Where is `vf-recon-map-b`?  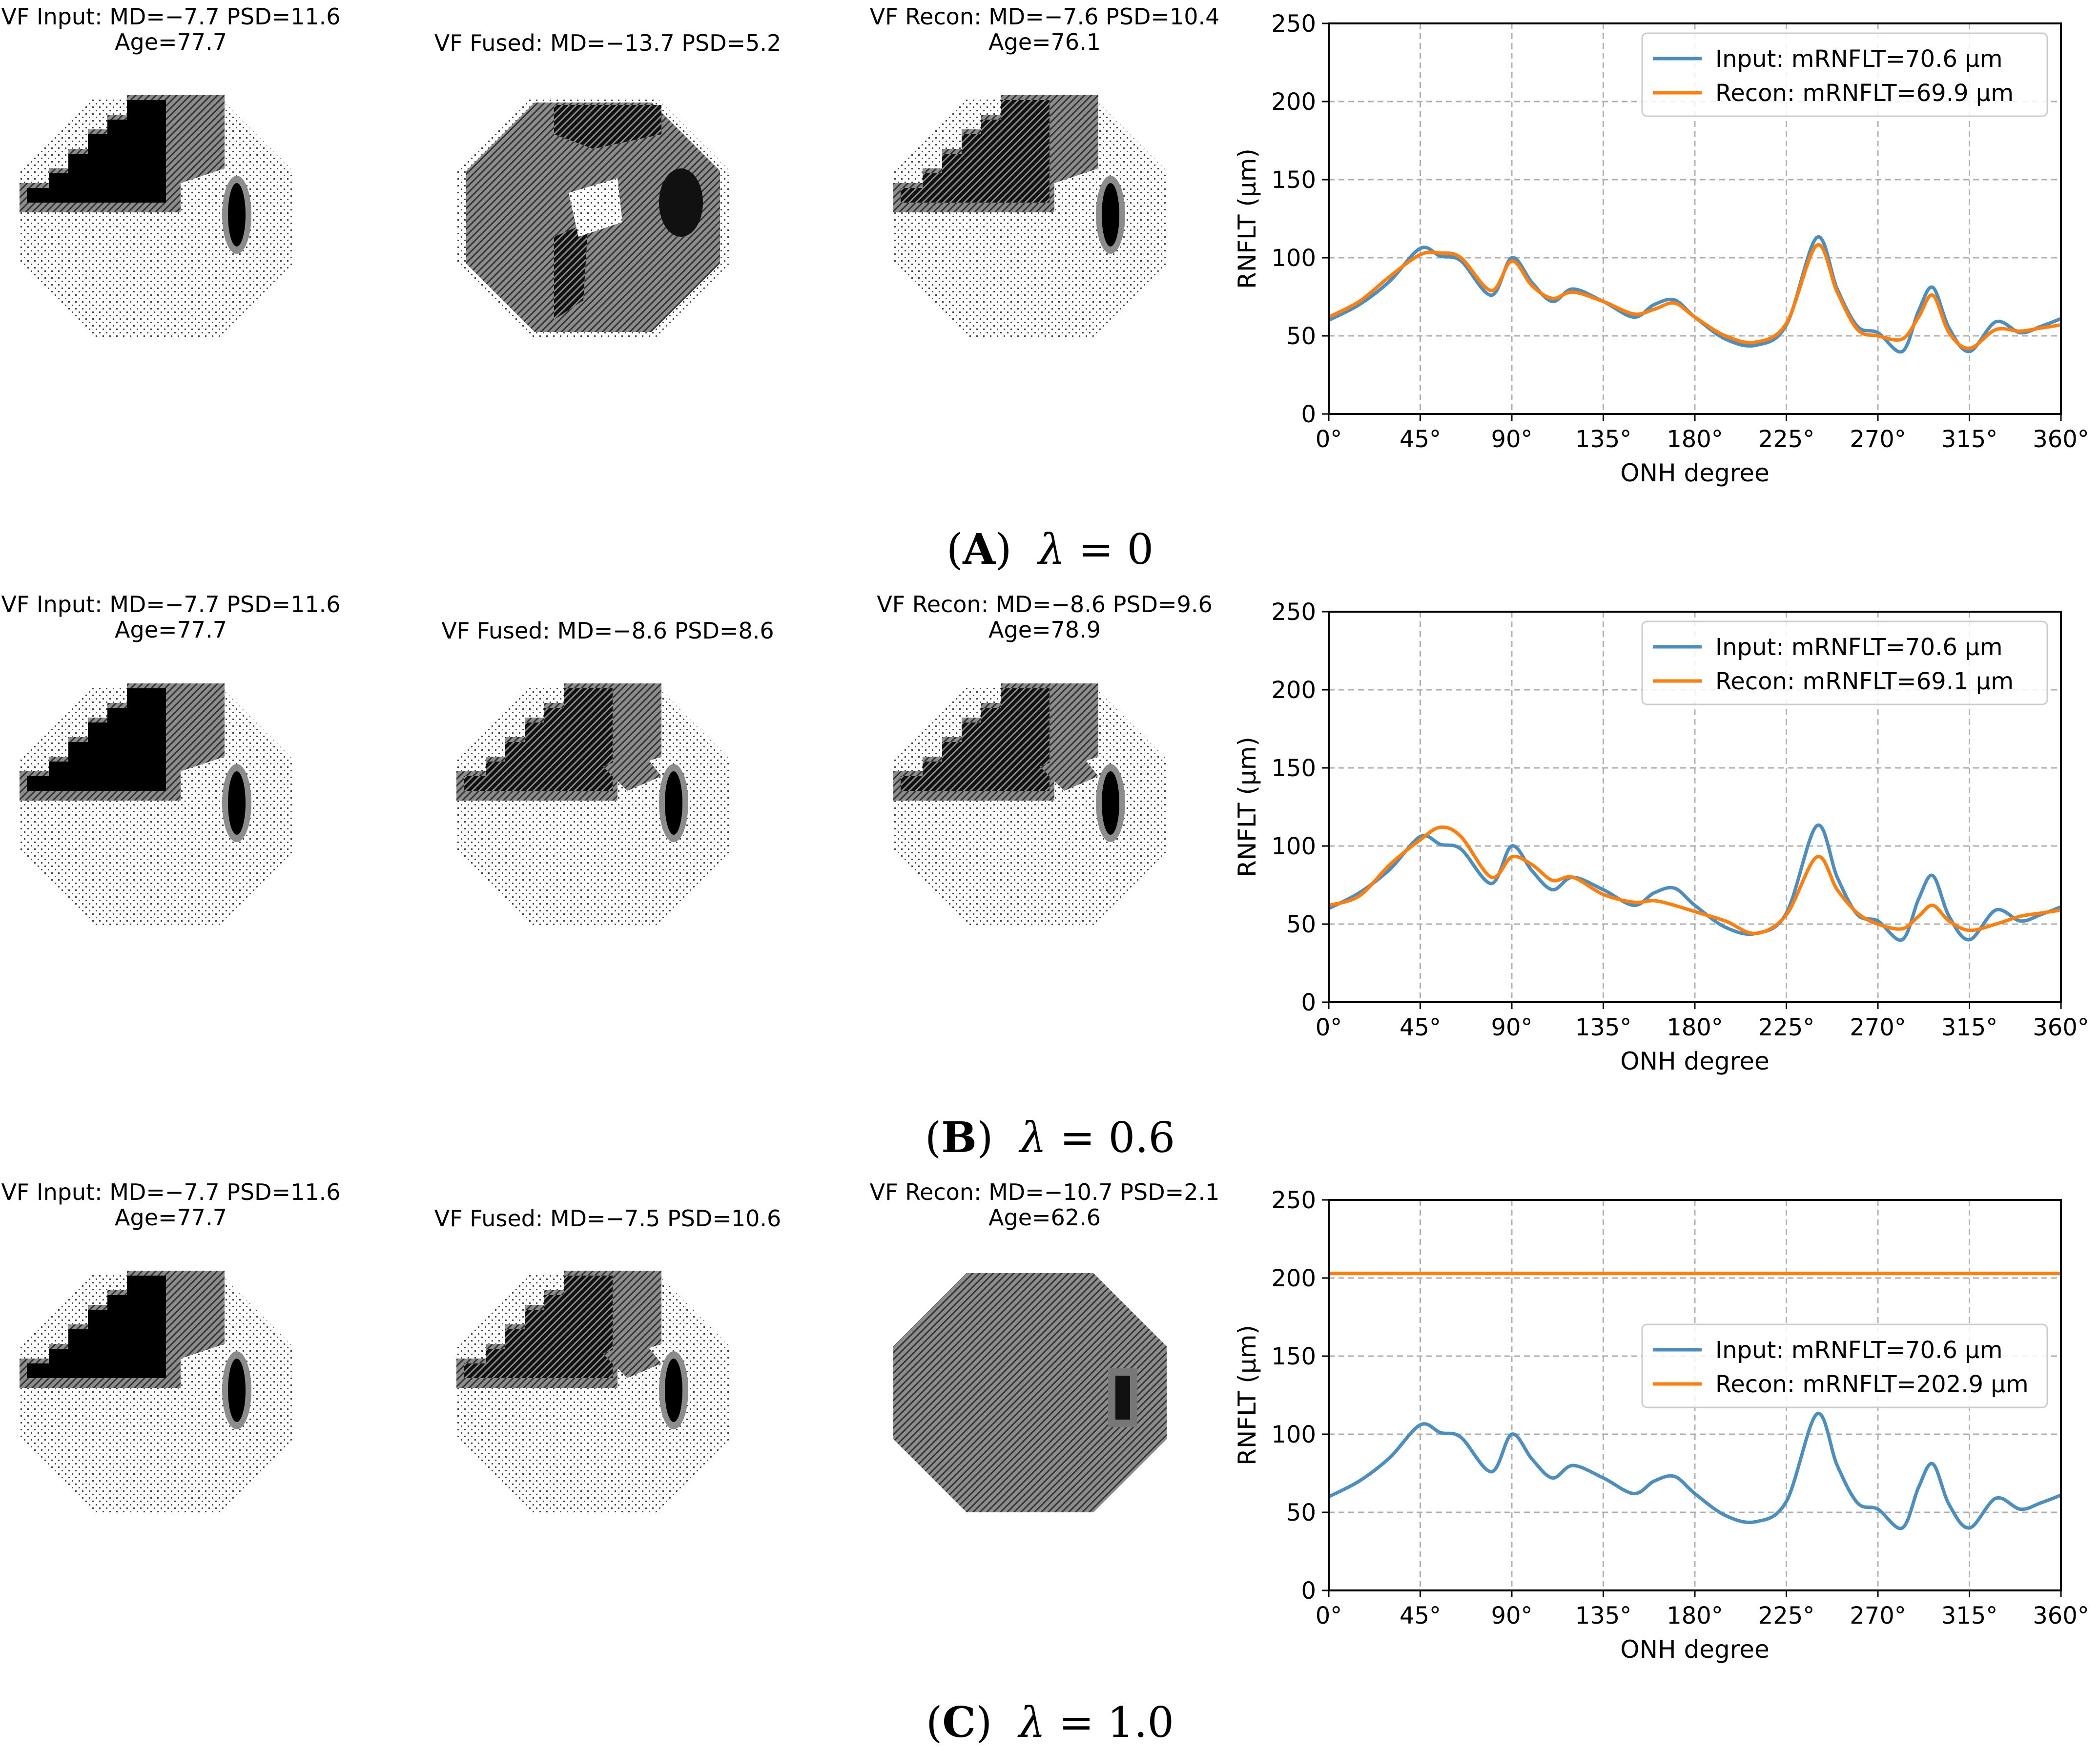 vf-recon-map-b is located at coordinates (1030, 804).